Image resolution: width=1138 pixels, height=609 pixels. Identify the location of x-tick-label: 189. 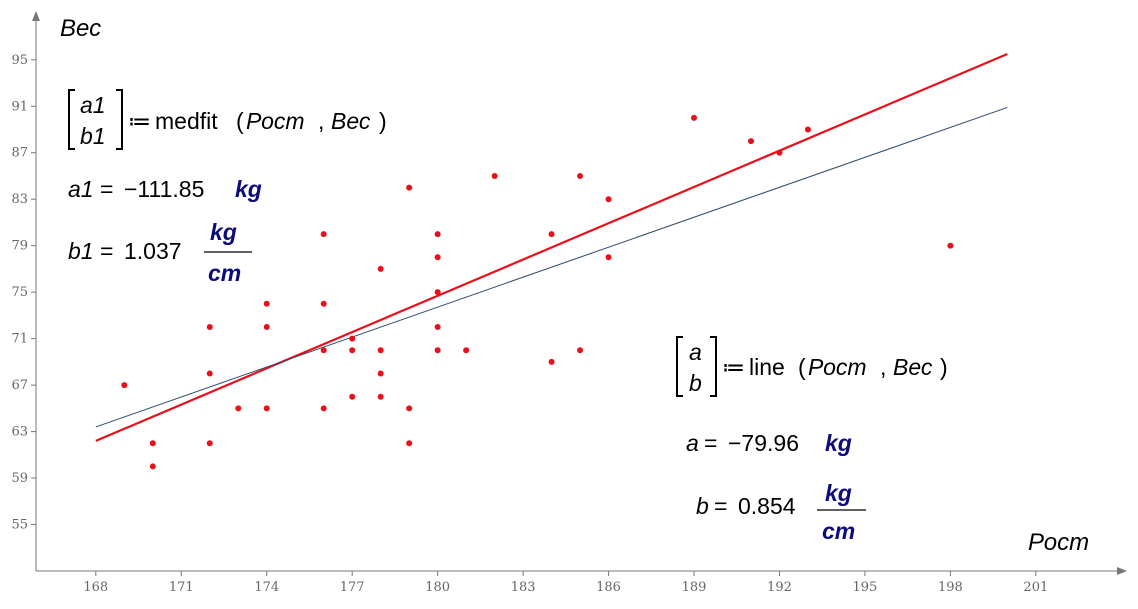
(694, 587).